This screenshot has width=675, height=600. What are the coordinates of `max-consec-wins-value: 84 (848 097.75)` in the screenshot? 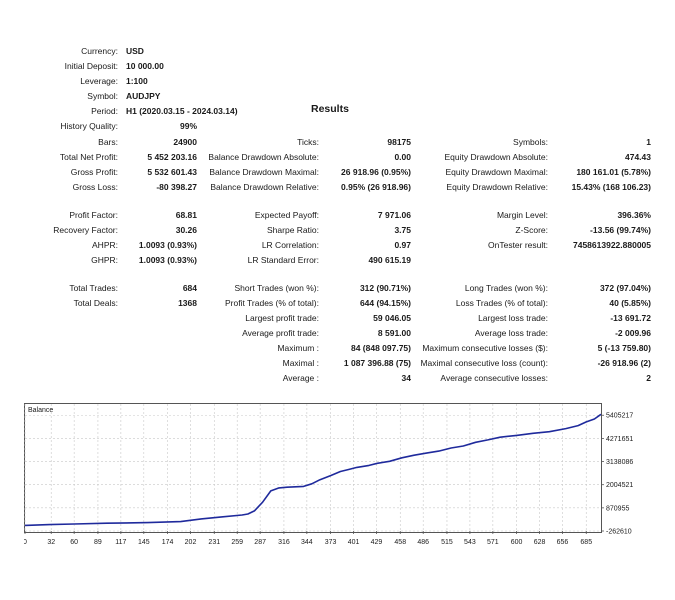 It's located at (380, 348).